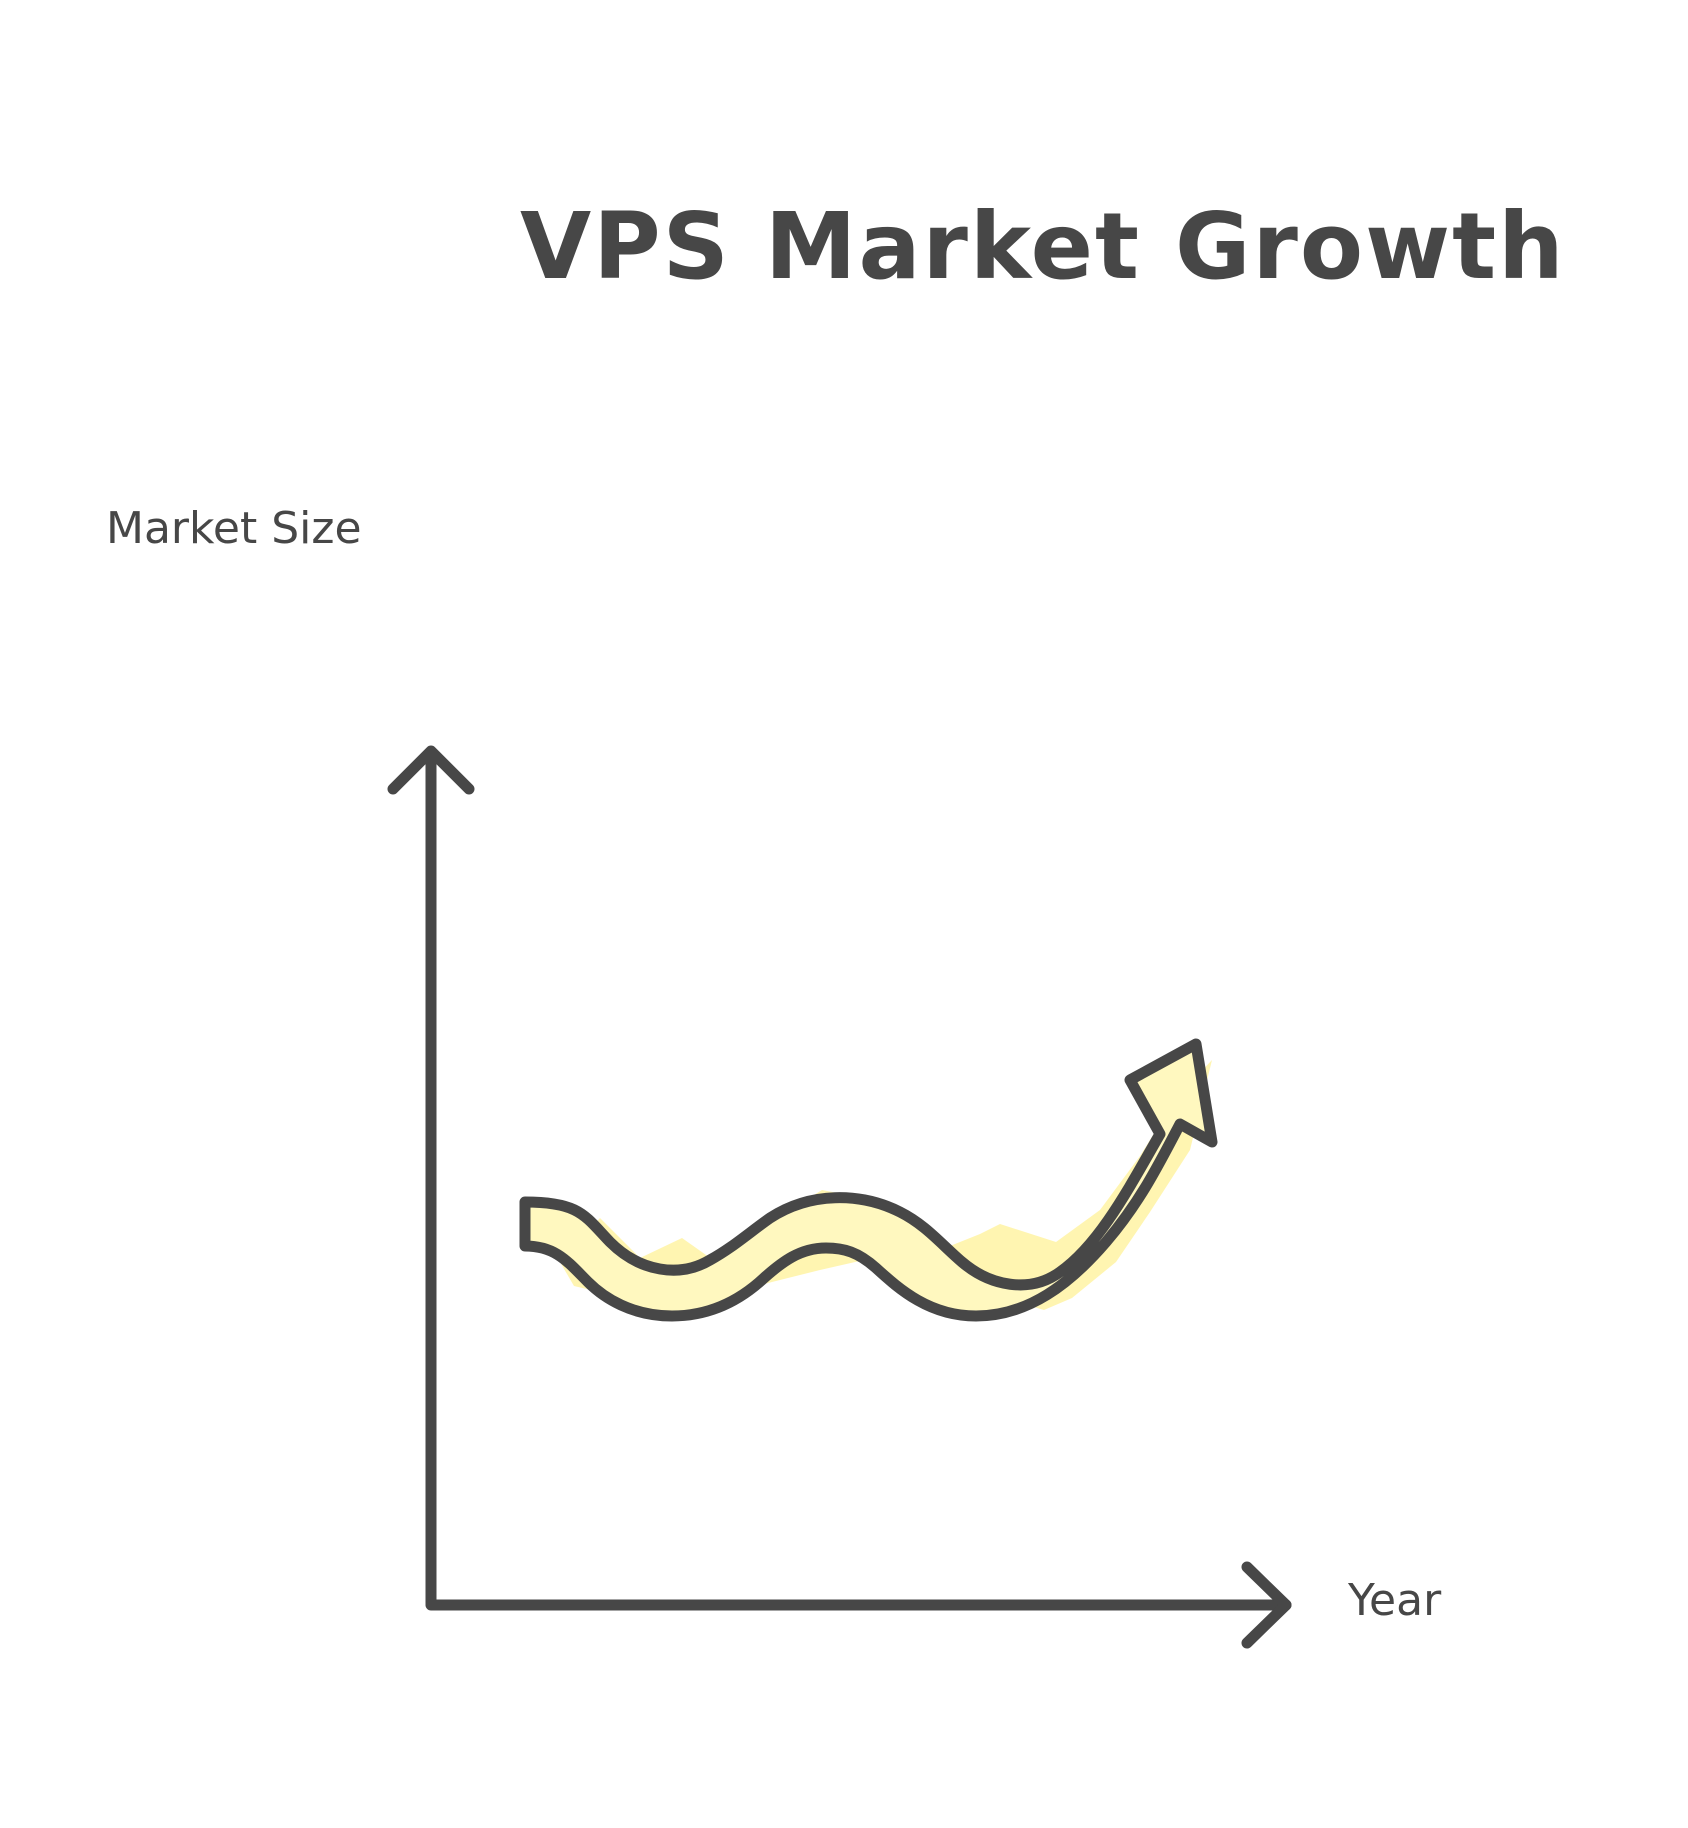  I want to click on y-axis-arrowhead, so click(431, 770).